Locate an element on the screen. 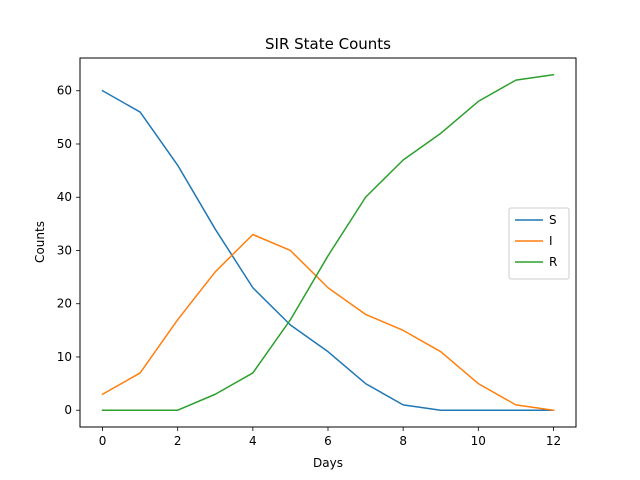 Image resolution: width=640 pixels, height=480 pixels. x-tick-label: 0 is located at coordinates (103, 441).